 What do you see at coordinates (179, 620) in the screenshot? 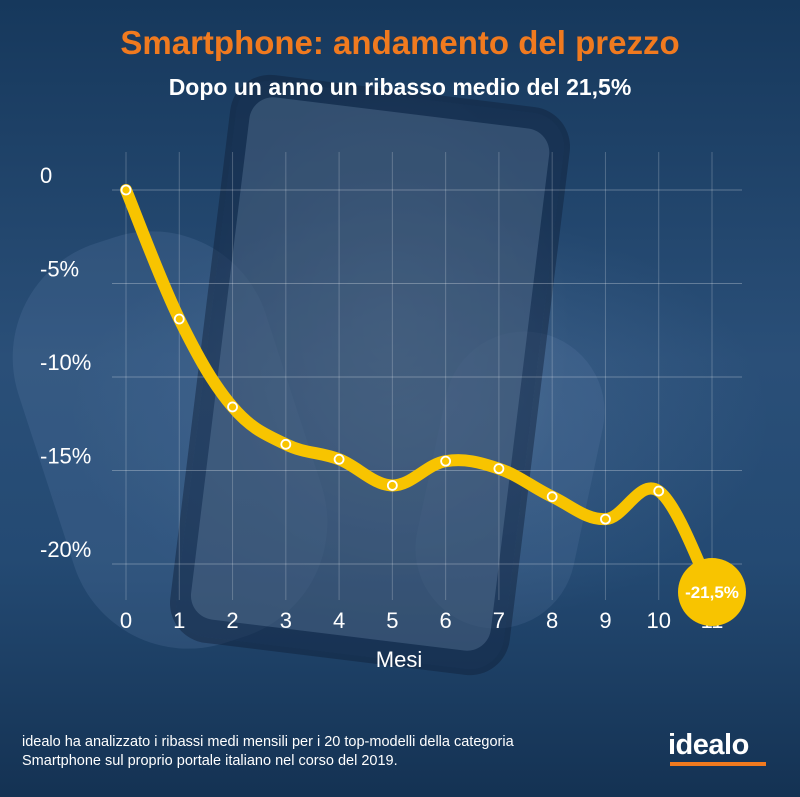
I see `x-tick-label: 1` at bounding box center [179, 620].